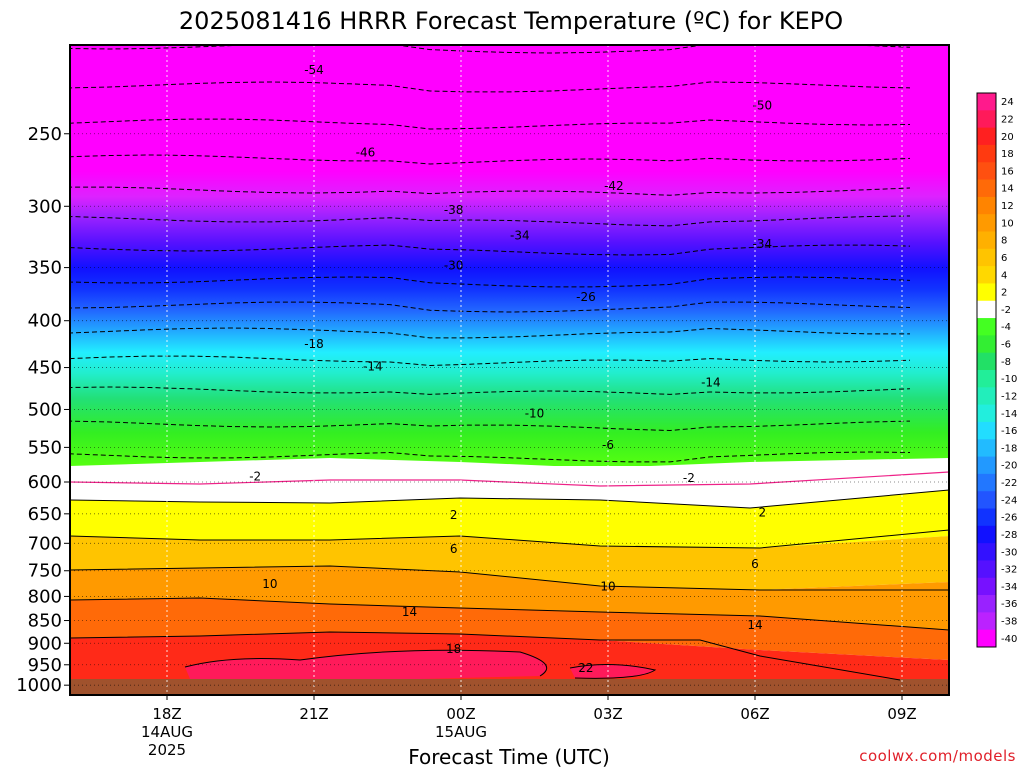 The image size is (1024, 768). Describe the element at coordinates (45, 482) in the screenshot. I see `y-tick-label: 600` at that location.